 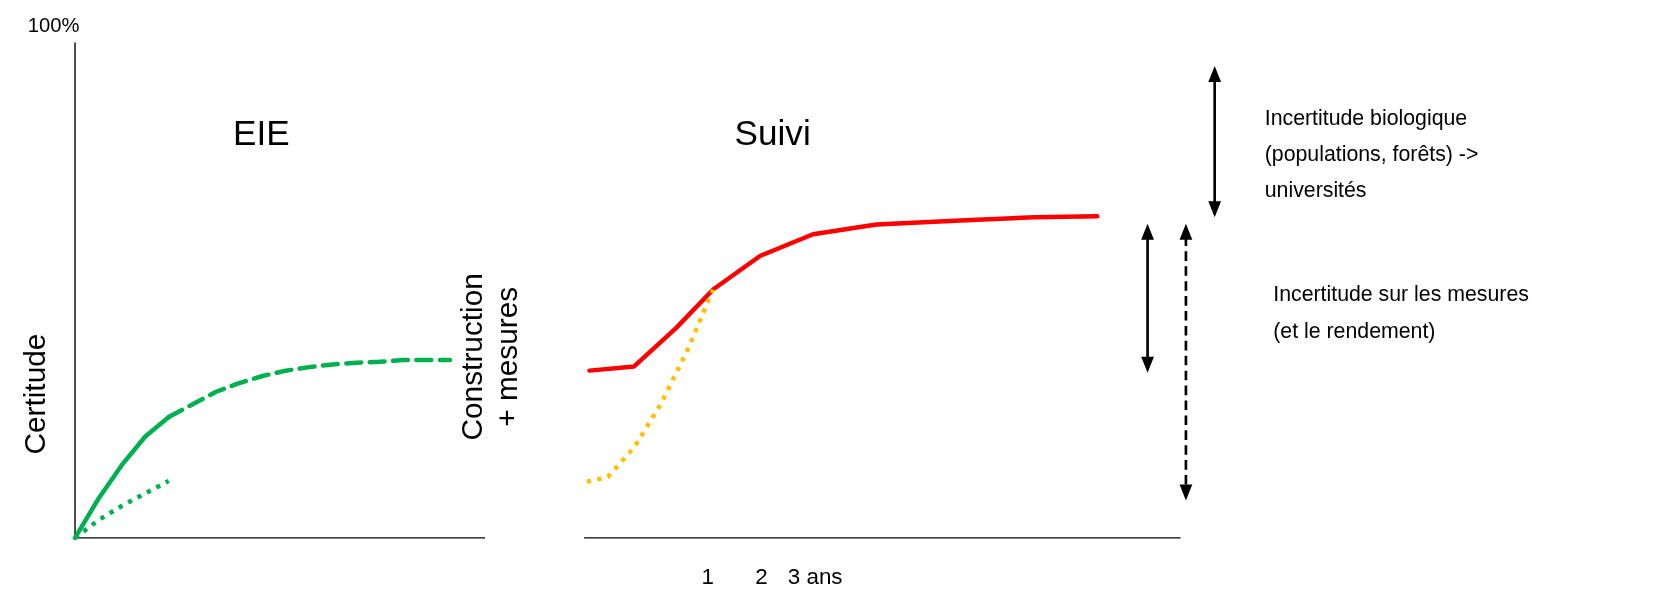 I want to click on y-axis-title: Construction + mesures, so click(x=489, y=357).